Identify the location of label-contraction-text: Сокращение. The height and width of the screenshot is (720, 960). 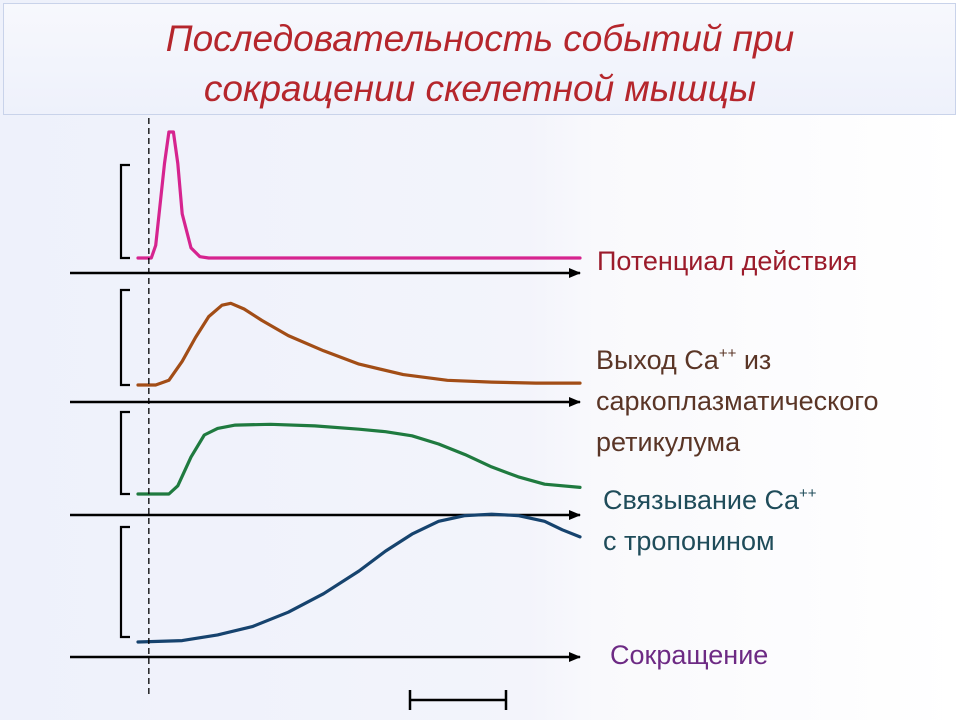
(689, 655).